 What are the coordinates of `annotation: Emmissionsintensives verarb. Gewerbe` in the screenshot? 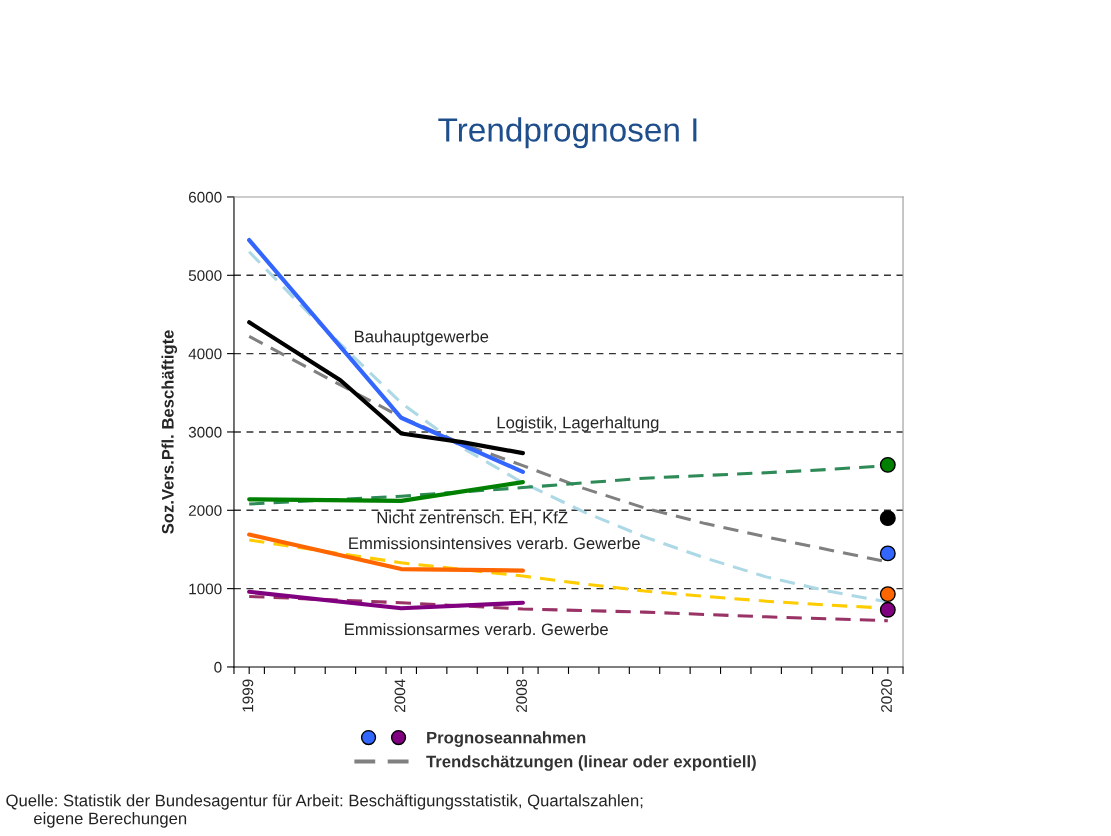 It's located at (494, 543).